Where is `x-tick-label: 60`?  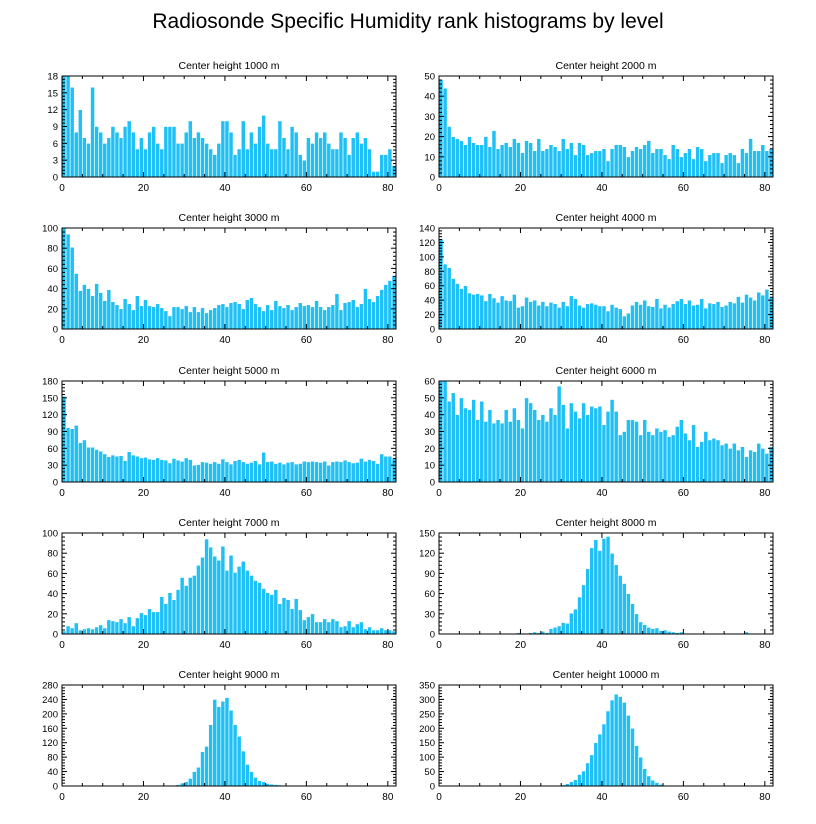
x-tick-label: 60 is located at coordinates (684, 645).